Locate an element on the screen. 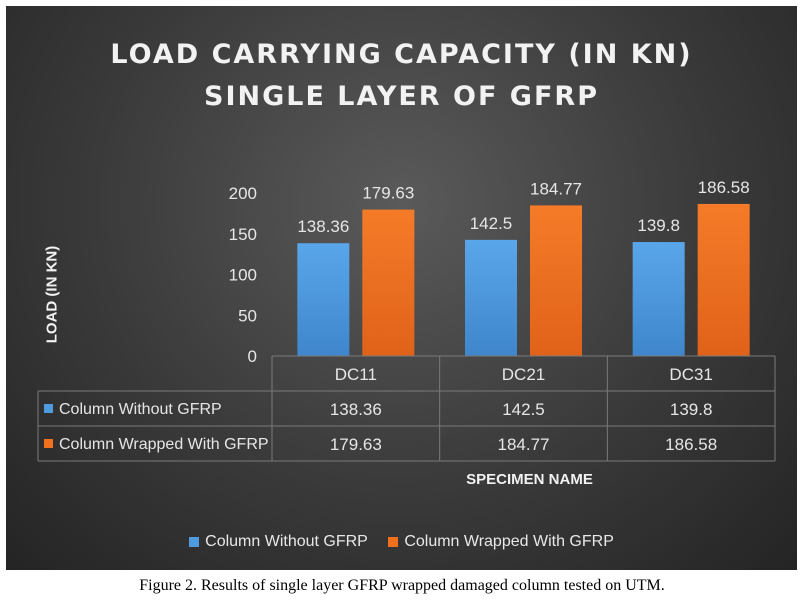 This screenshot has height=600, width=804. table-cell: 142.5 is located at coordinates (523, 409).